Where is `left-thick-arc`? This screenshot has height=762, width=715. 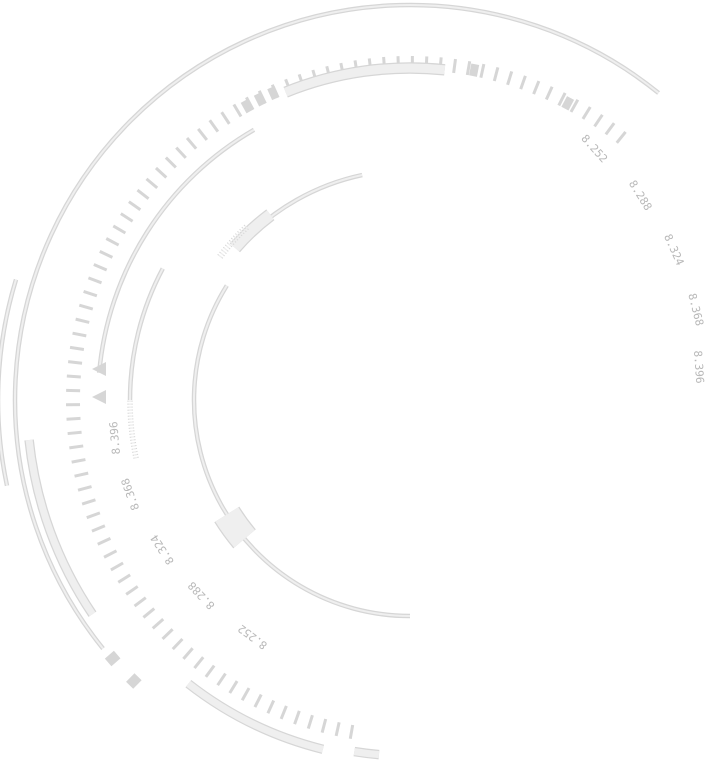
left-thick-arc is located at coordinates (60, 528).